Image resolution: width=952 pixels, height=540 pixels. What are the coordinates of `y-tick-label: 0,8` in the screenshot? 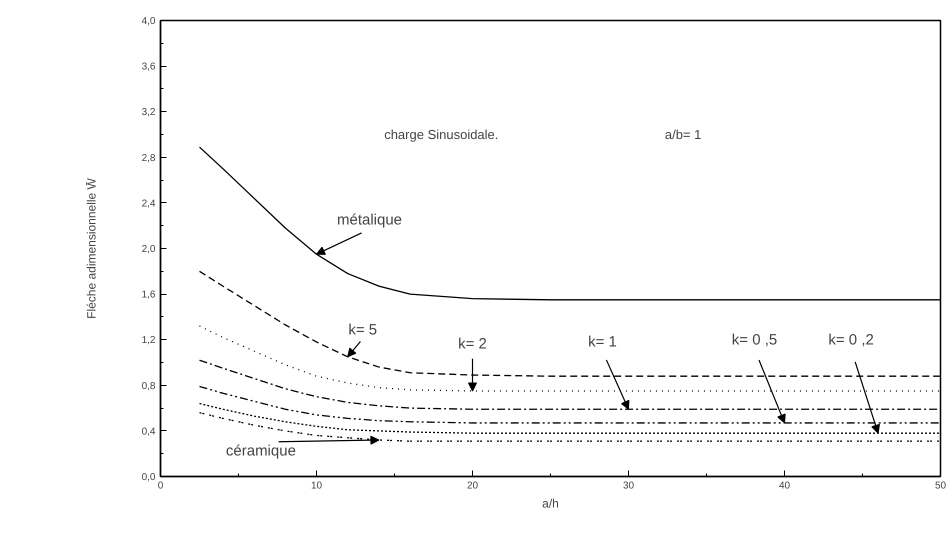 It's located at (149, 386).